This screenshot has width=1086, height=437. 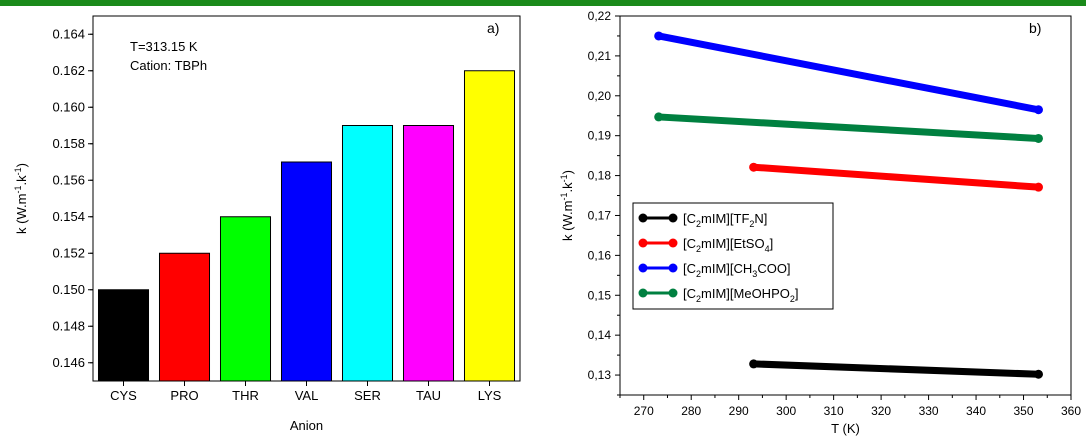 I want to click on x-tick-label: VAL, so click(x=307, y=395).